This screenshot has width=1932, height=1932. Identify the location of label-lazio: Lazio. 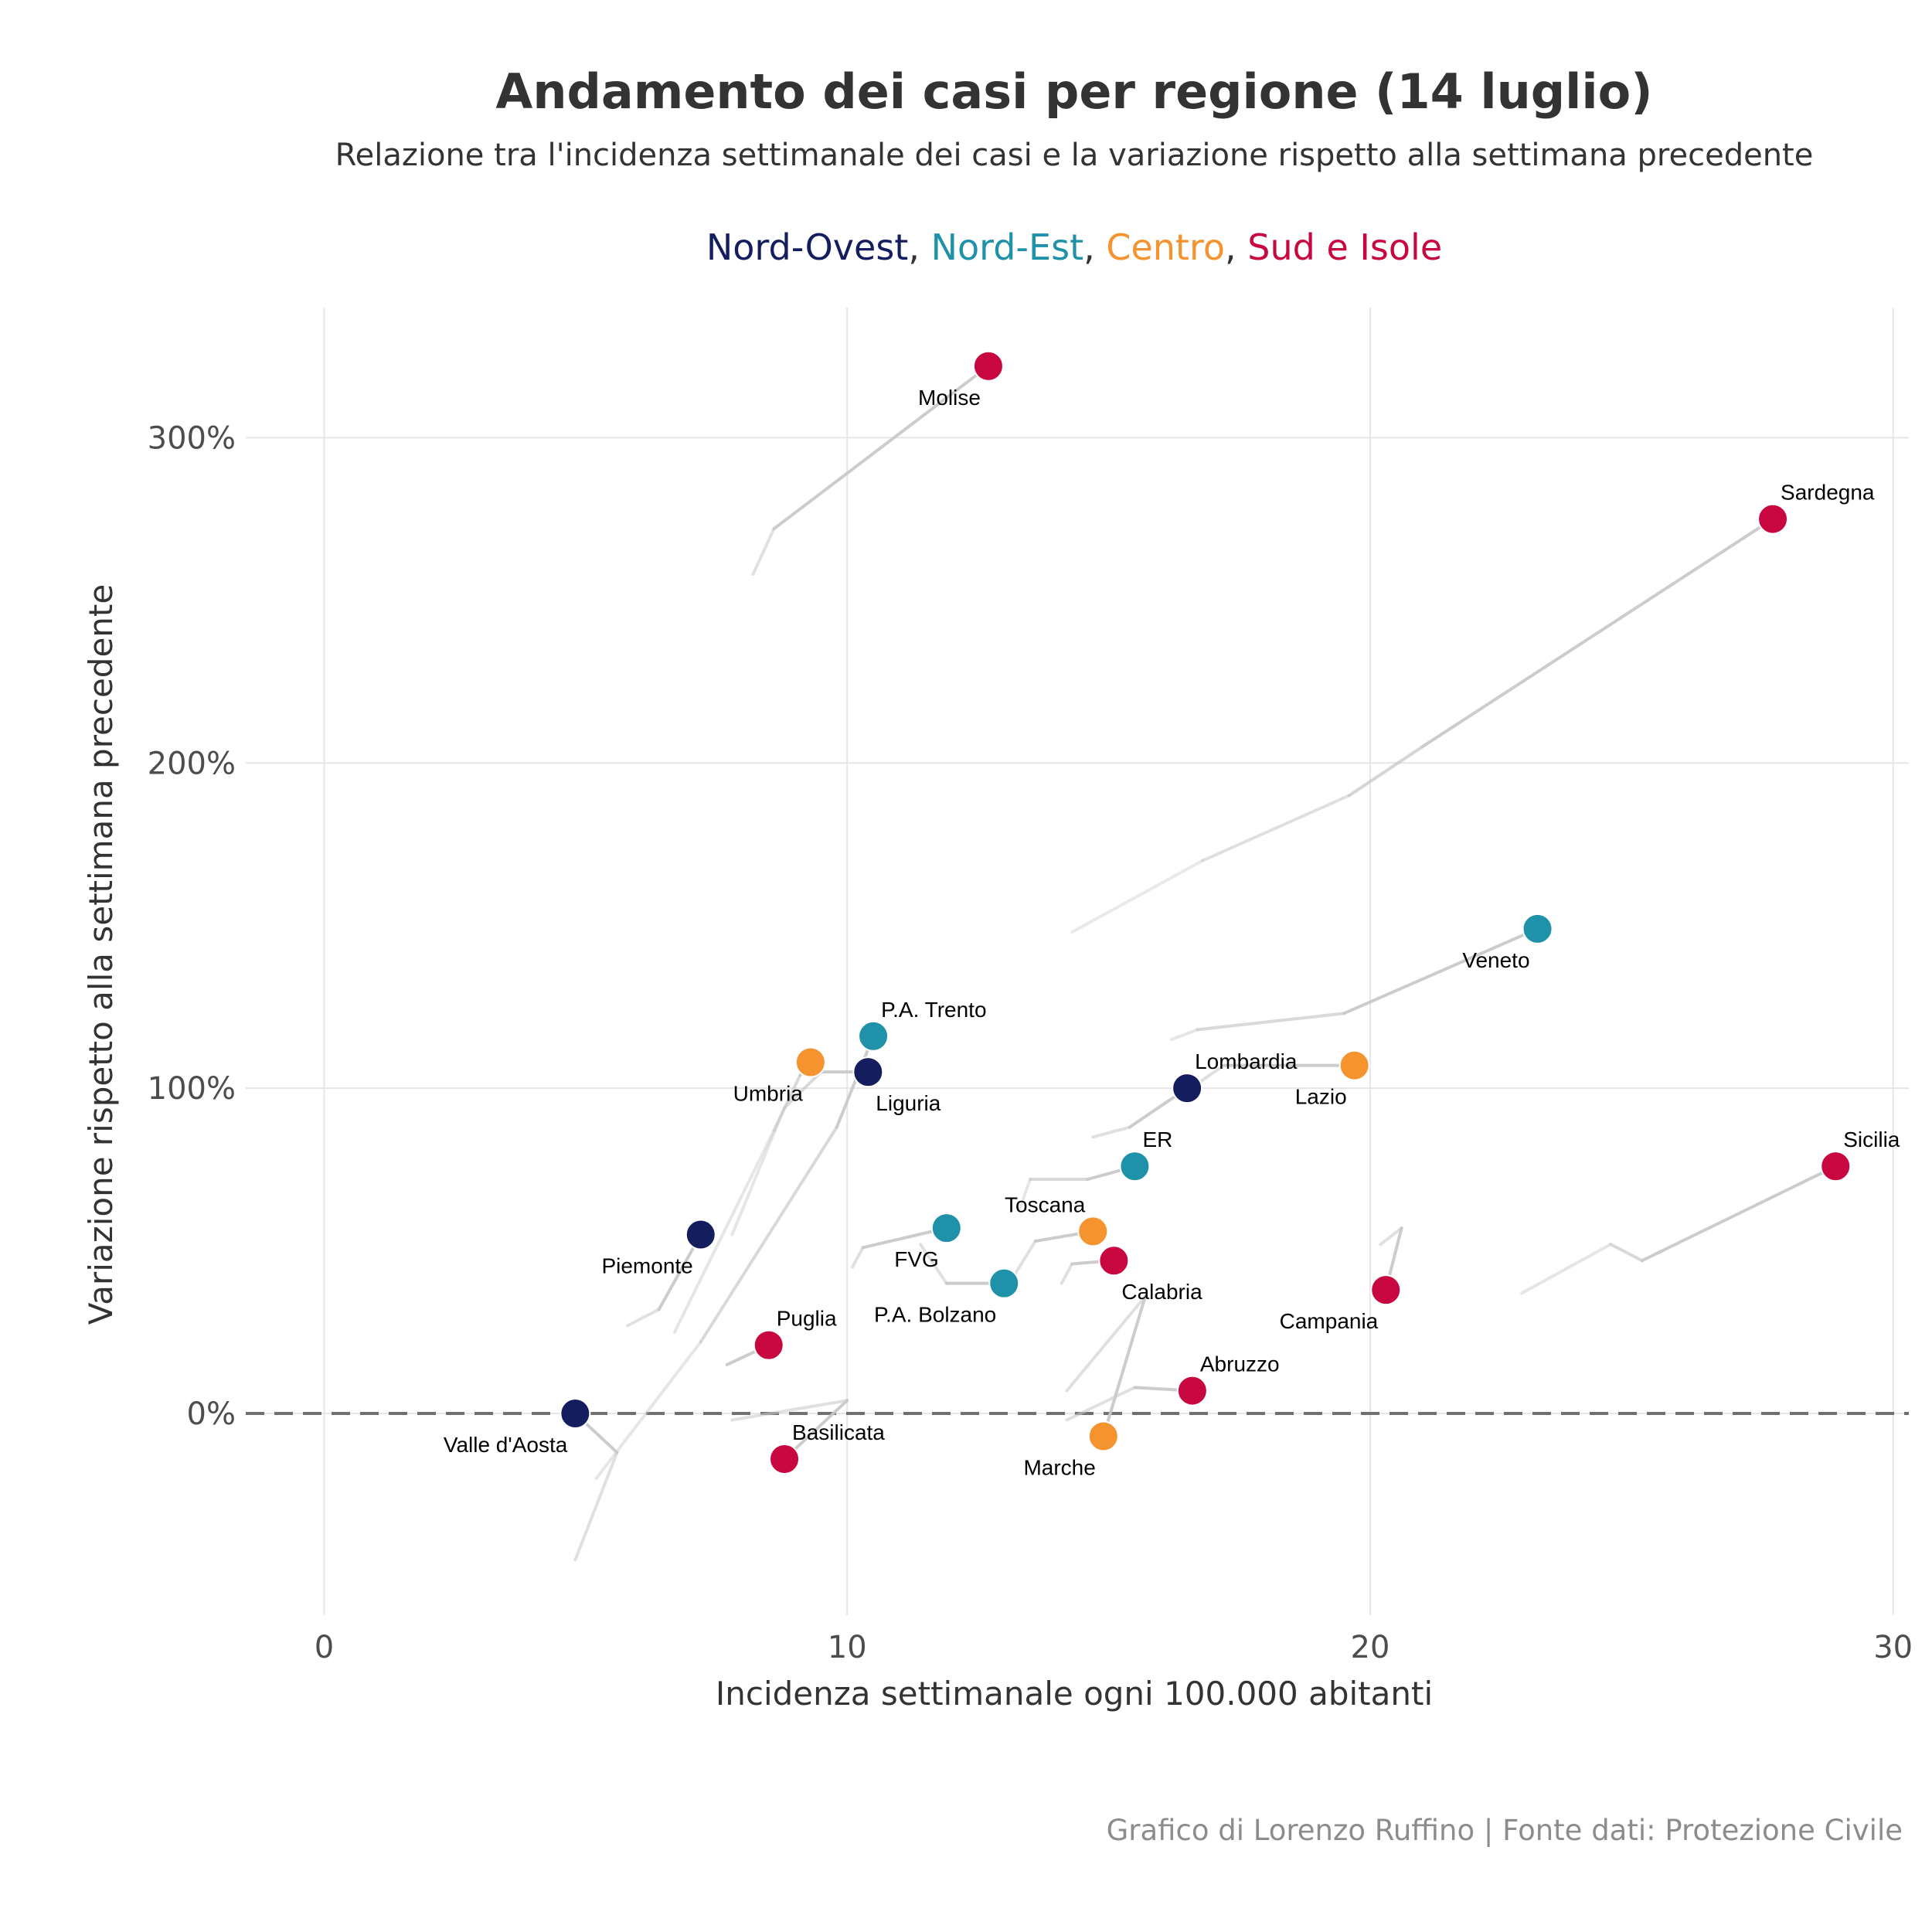
(1321, 1097).